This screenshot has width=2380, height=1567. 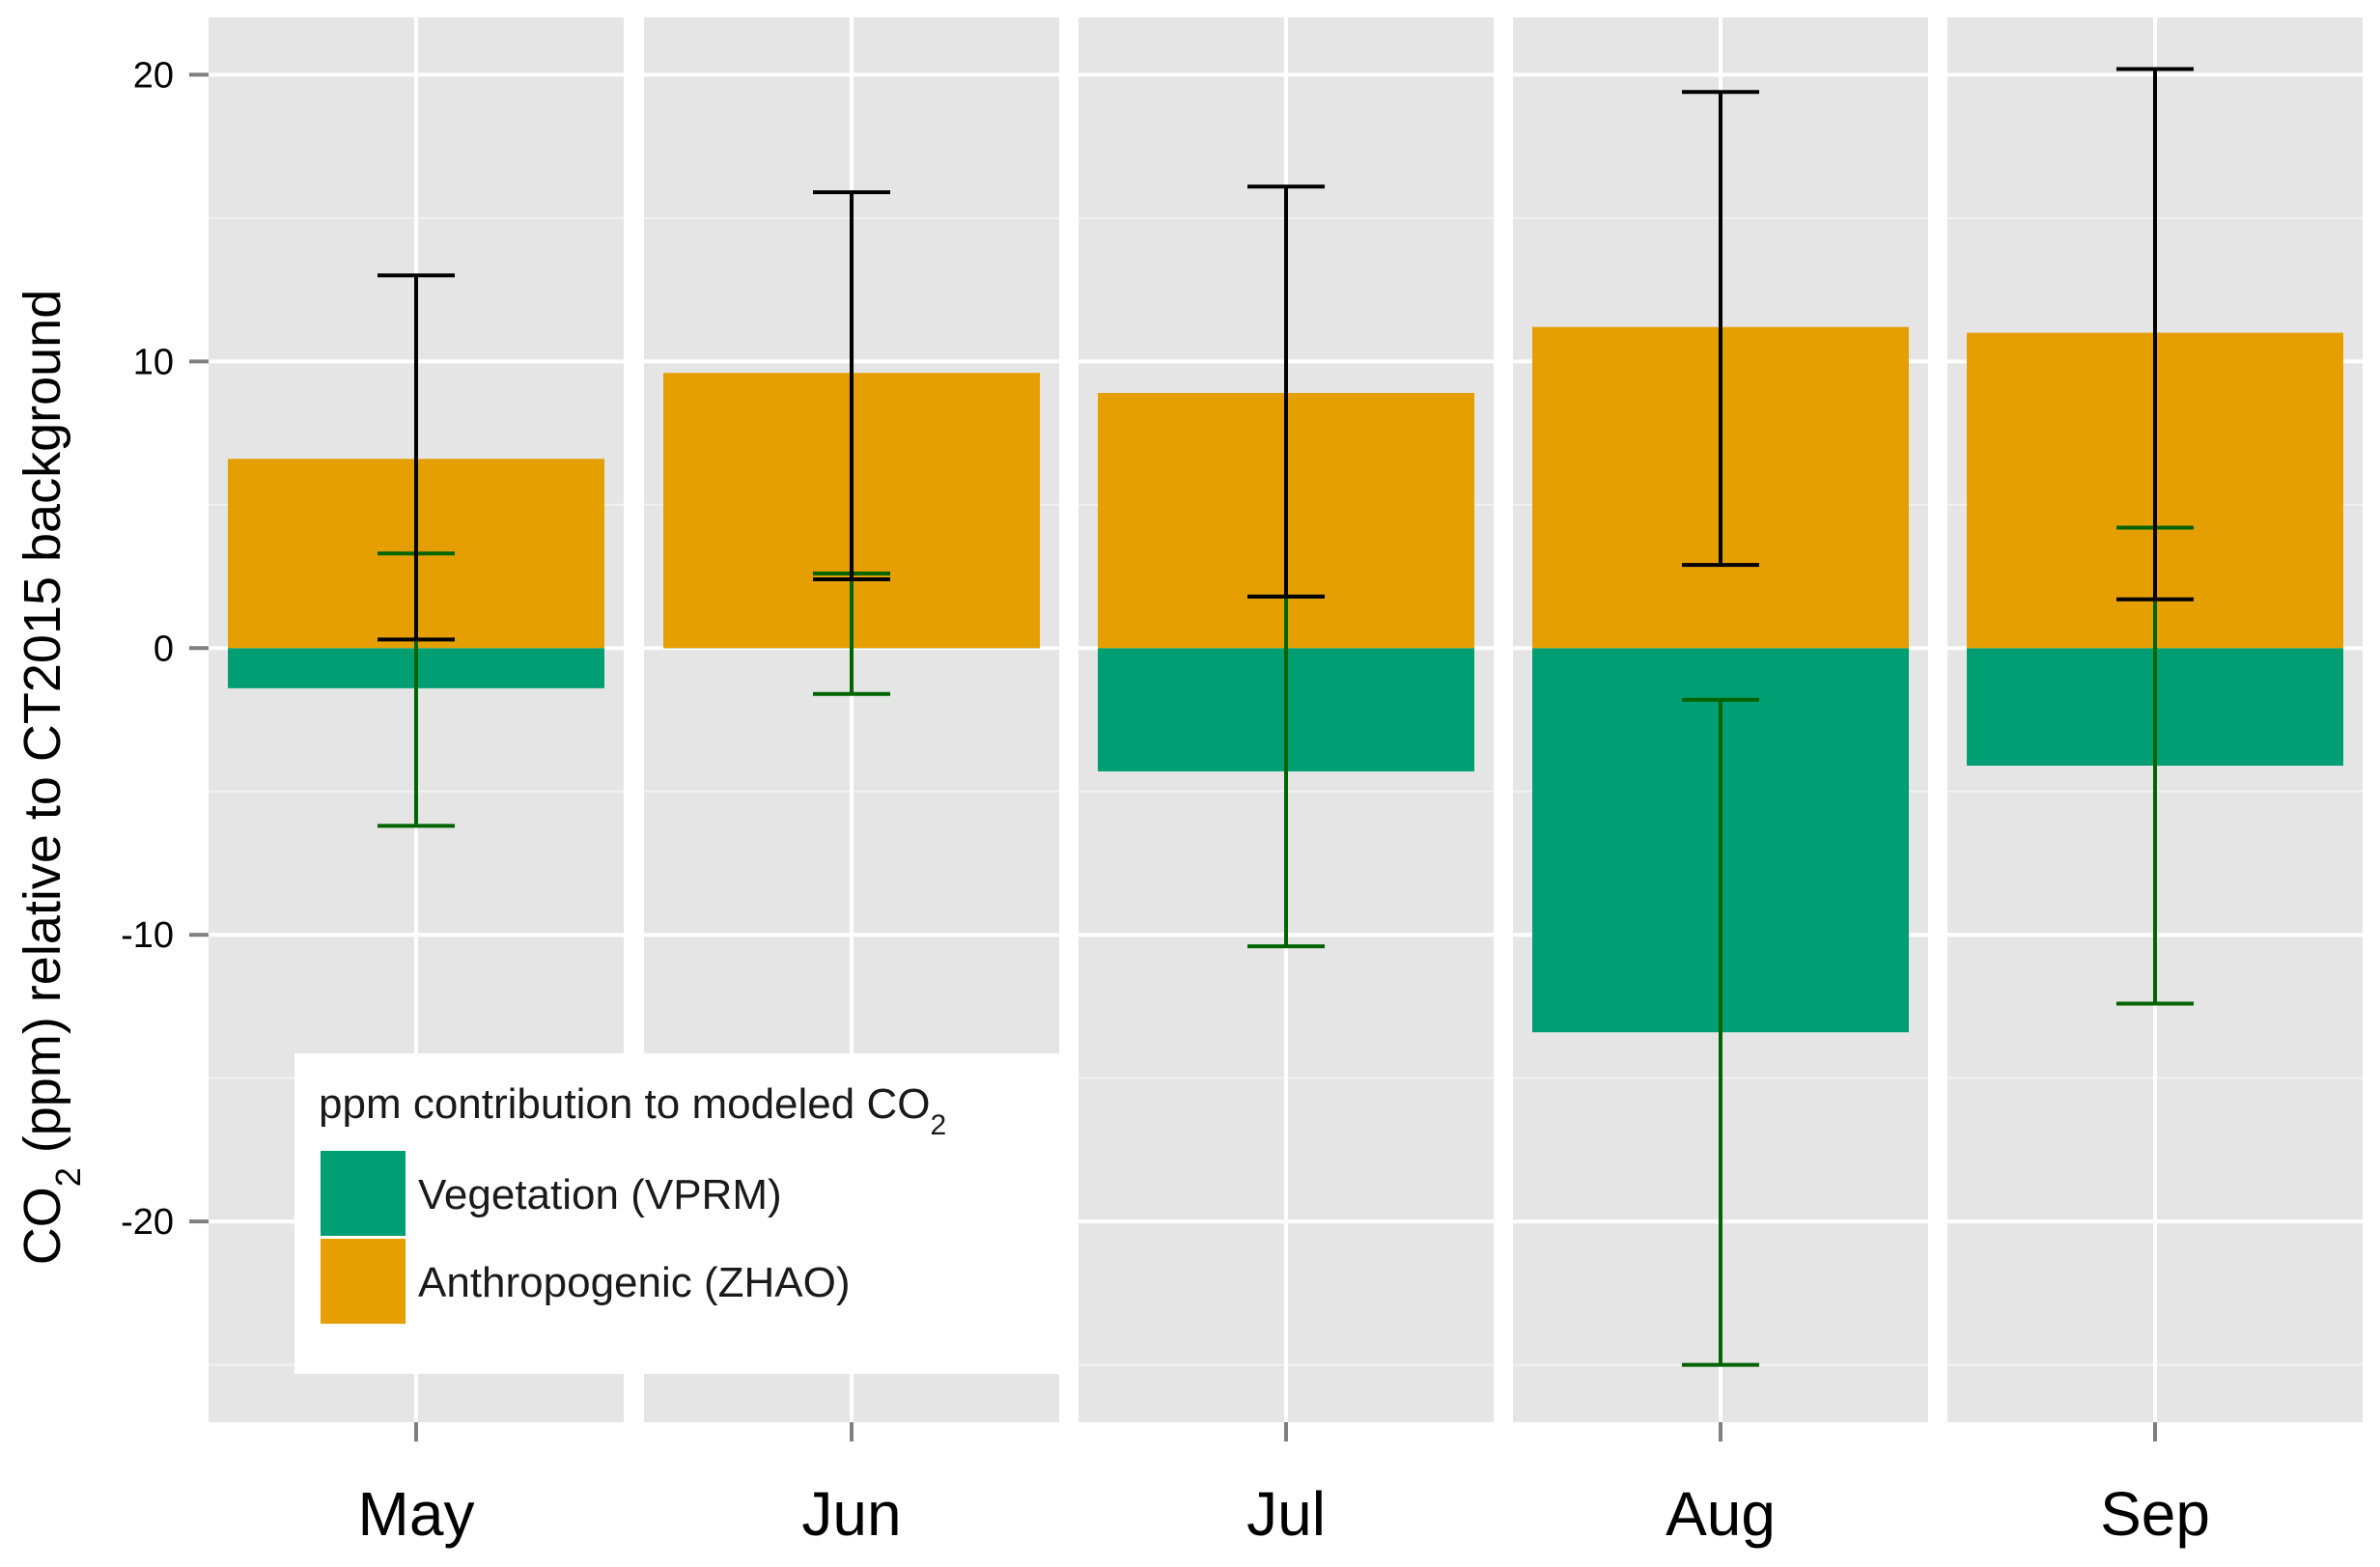 I want to click on legend-label-vegetation: Vegetation (VPRM), so click(x=600, y=1194).